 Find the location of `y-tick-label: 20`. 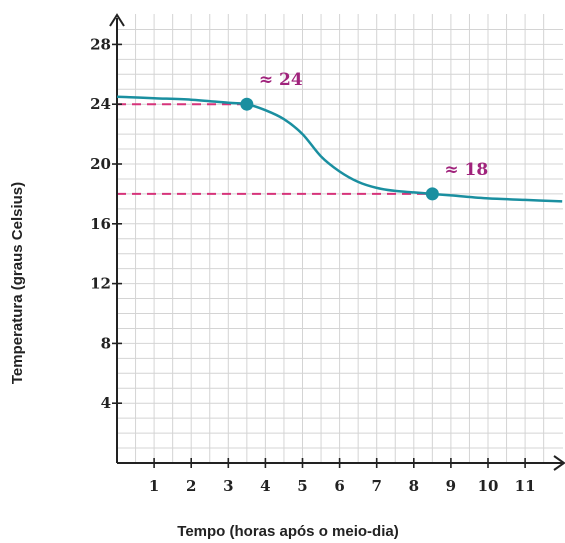

y-tick-label: 20 is located at coordinates (100, 164).